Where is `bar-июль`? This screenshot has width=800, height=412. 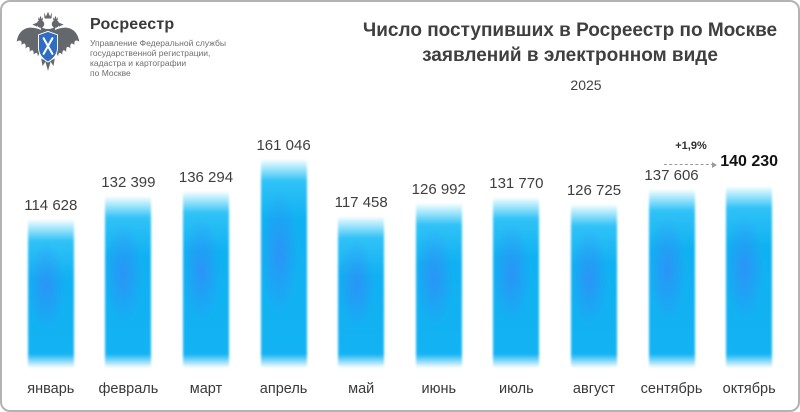 bar-июль is located at coordinates (516, 282).